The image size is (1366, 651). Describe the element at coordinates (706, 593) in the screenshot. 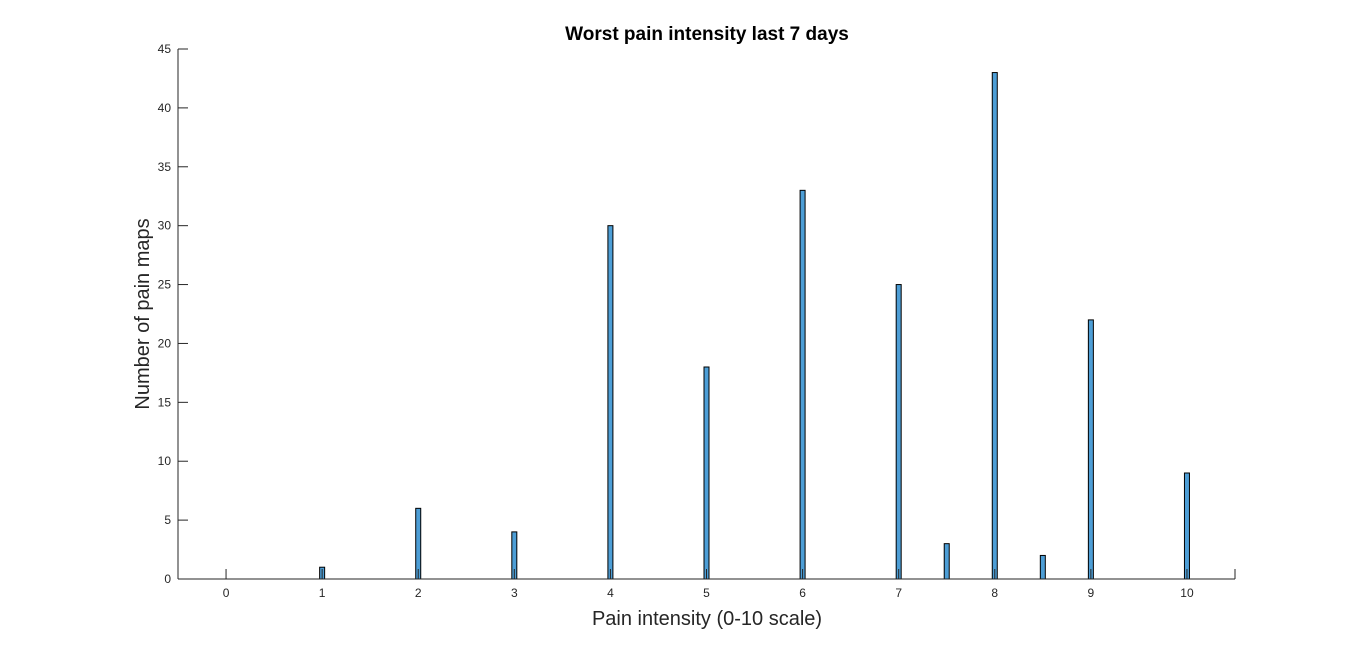

I see `x-tick-label-5: 5` at that location.